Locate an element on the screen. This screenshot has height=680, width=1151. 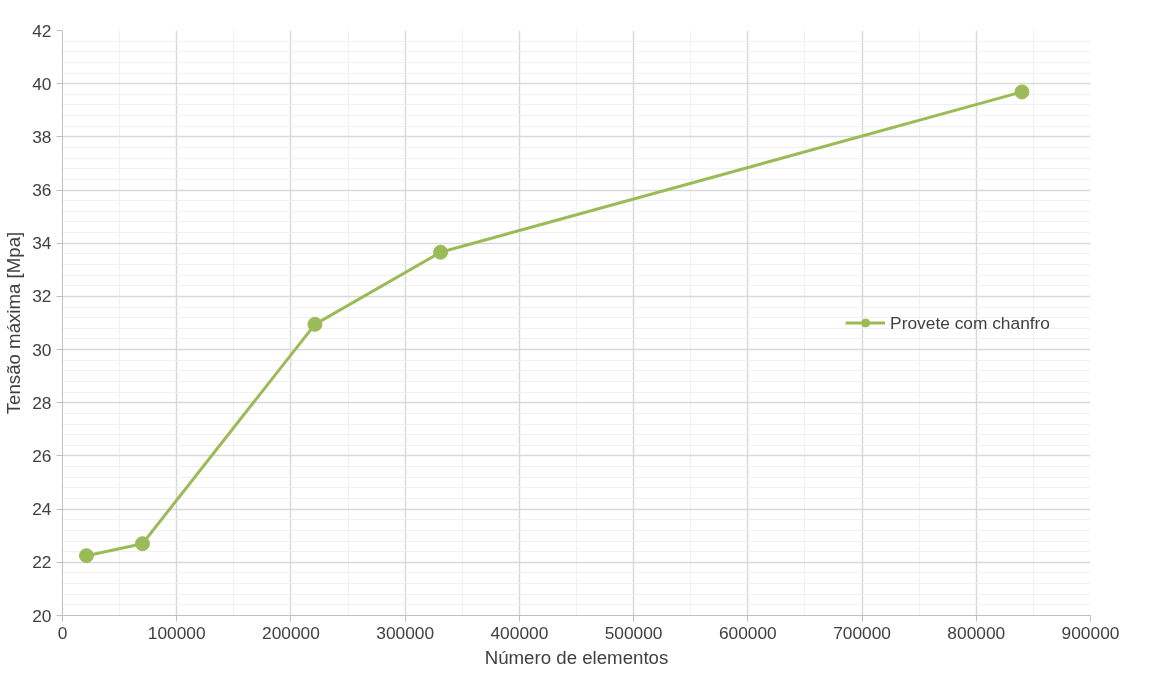
x-tick-label: 700000 is located at coordinates (862, 632).